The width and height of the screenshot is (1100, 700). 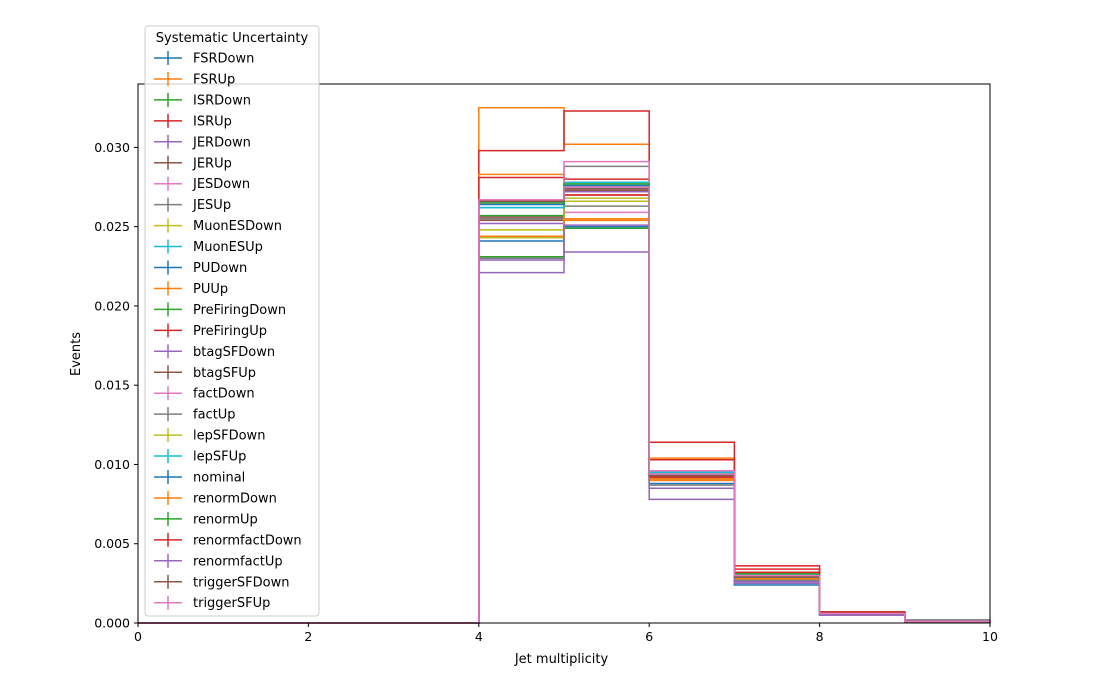 What do you see at coordinates (223, 59) in the screenshot?
I see `legend-label: FSRDown` at bounding box center [223, 59].